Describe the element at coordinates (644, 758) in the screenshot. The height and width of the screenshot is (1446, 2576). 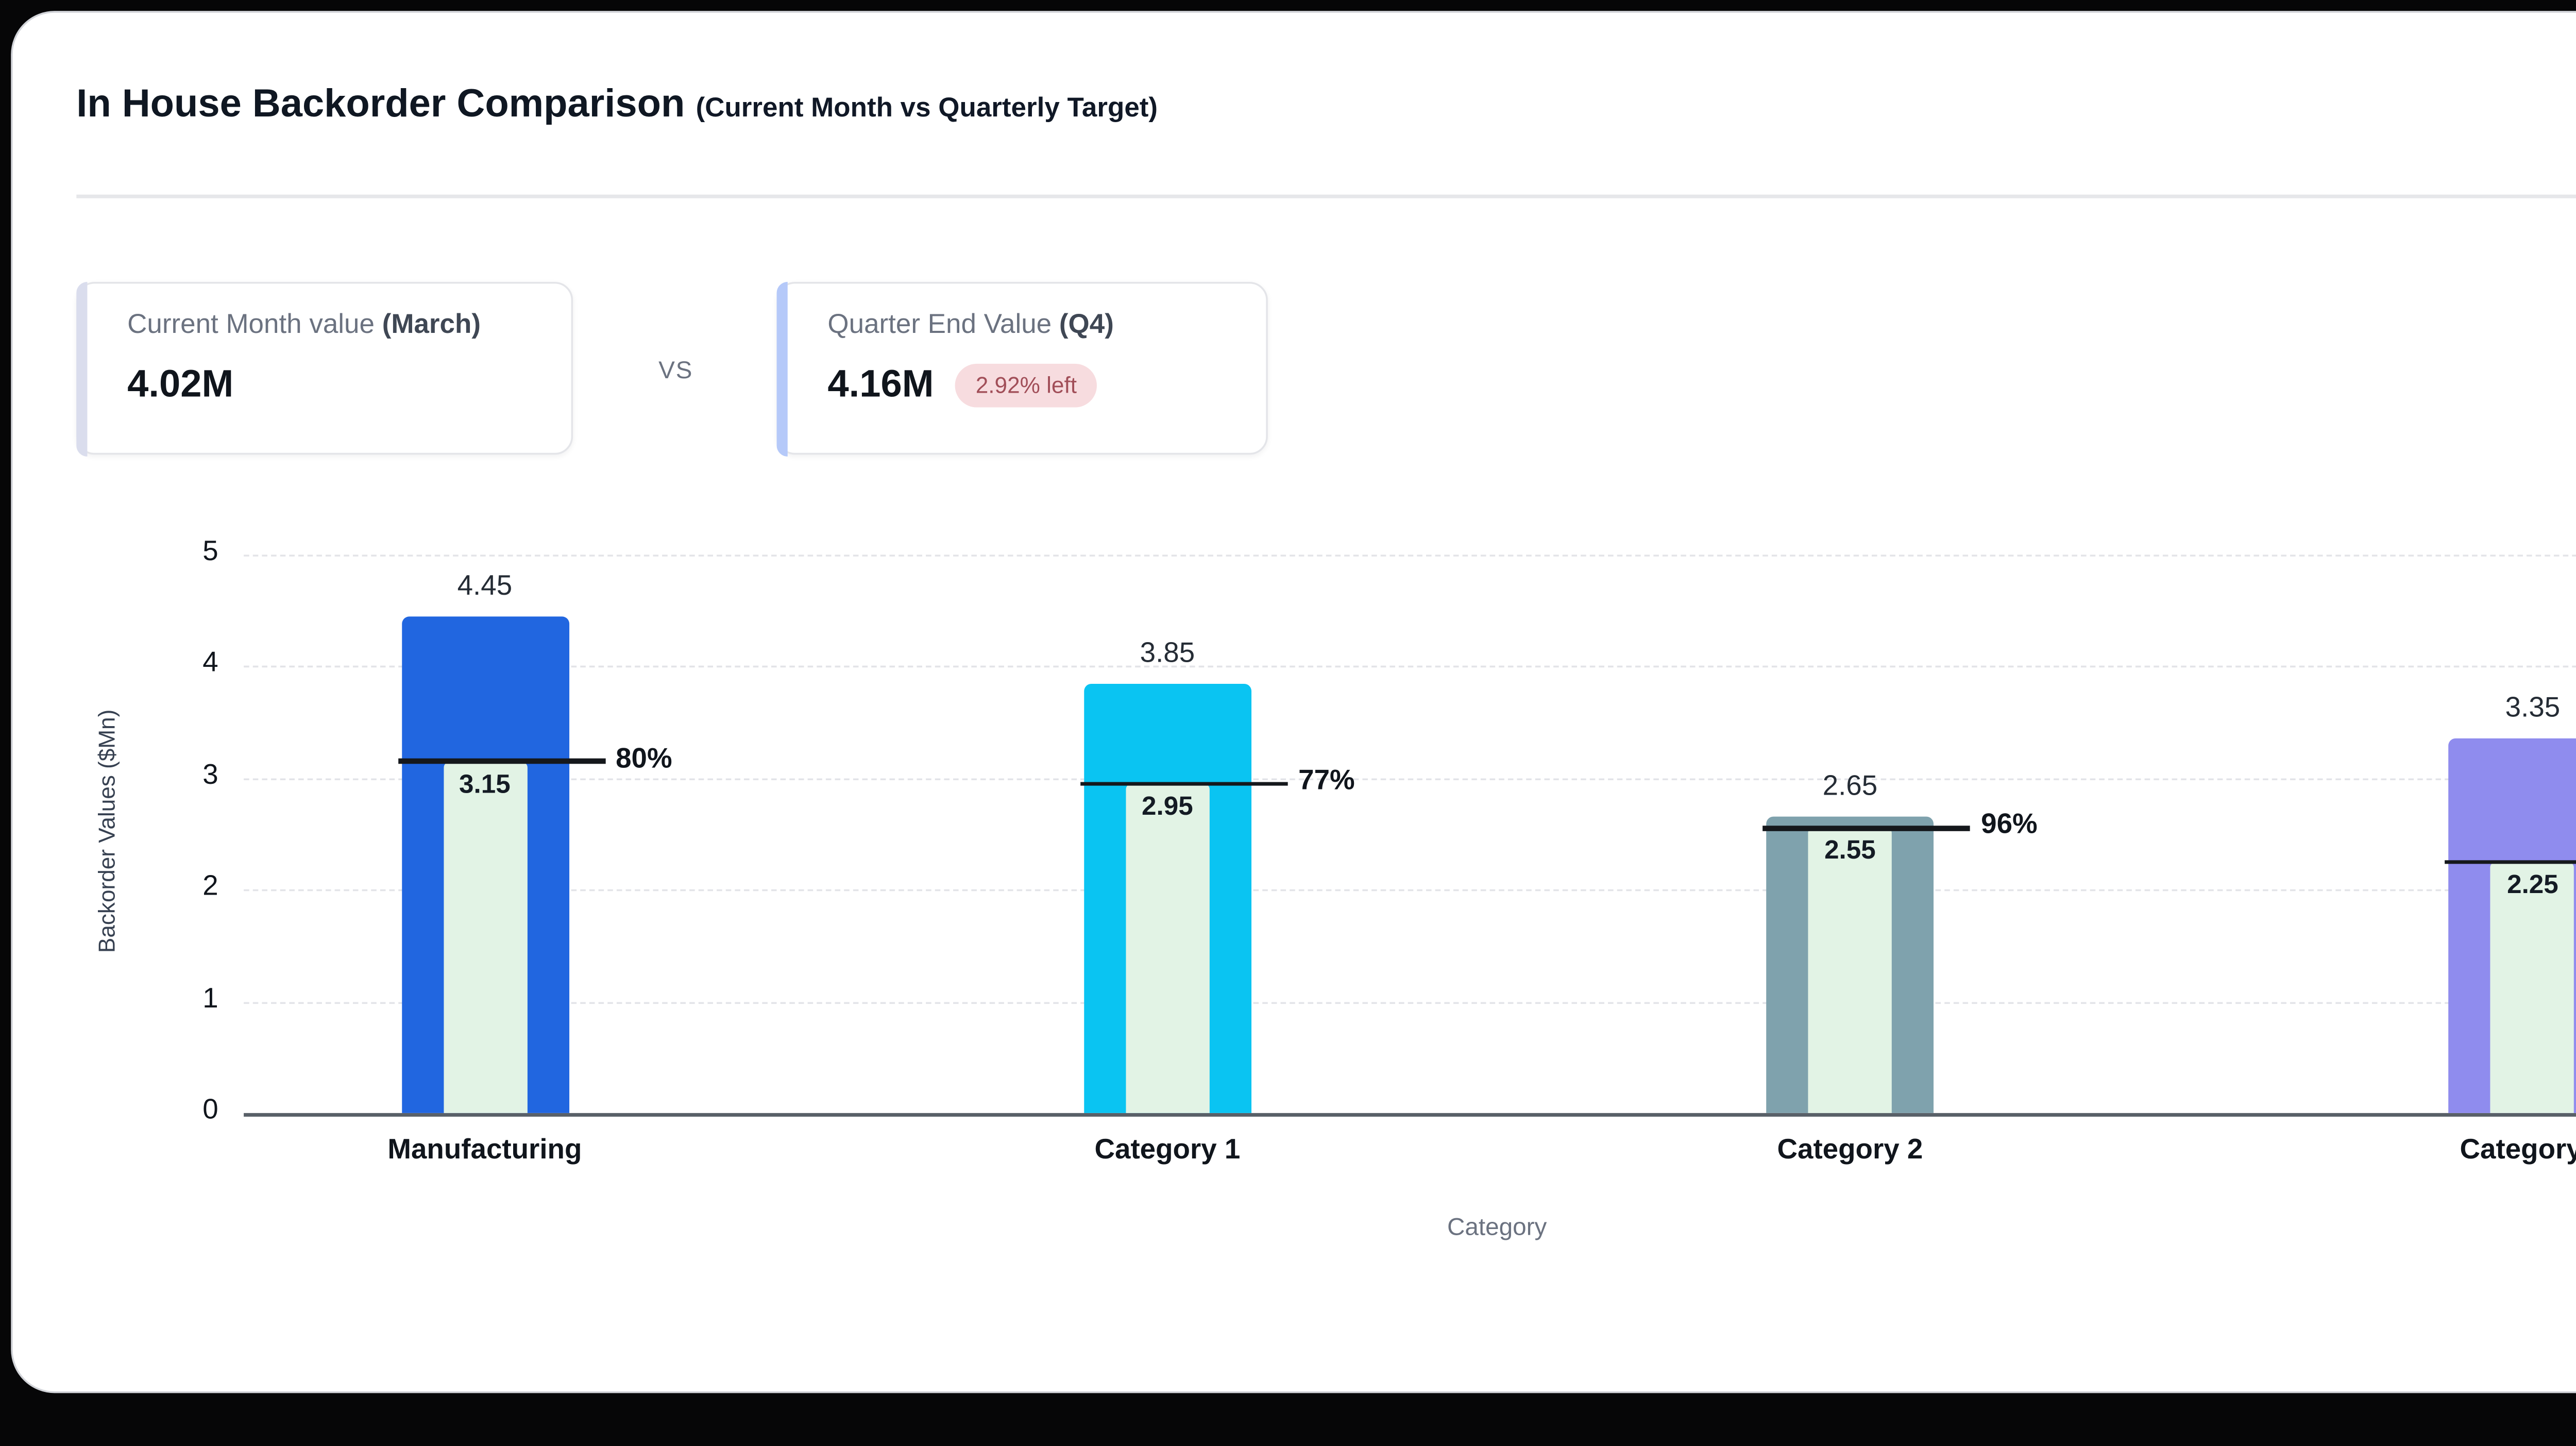
I see `percent-label: 80%` at that location.